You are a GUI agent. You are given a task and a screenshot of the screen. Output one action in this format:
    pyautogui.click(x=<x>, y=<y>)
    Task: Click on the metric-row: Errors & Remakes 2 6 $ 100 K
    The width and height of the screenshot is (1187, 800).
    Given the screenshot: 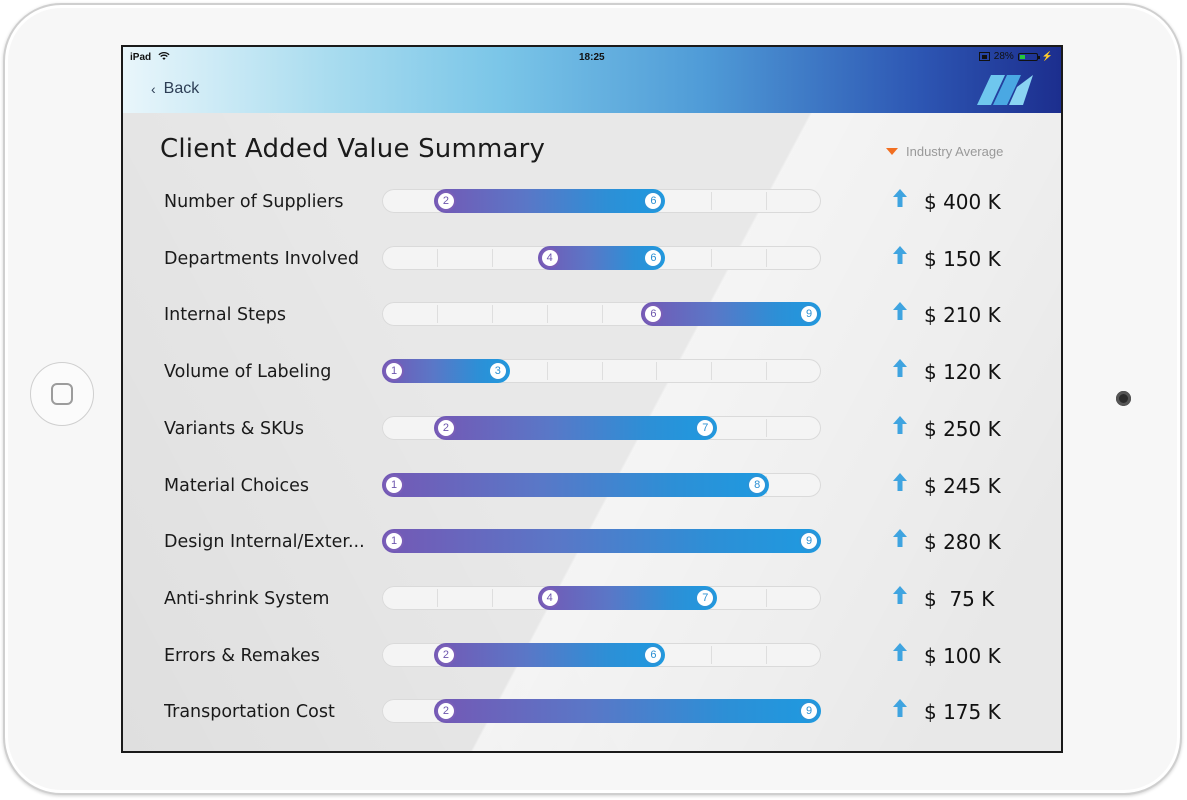 What is the action you would take?
    pyautogui.click(x=592, y=657)
    